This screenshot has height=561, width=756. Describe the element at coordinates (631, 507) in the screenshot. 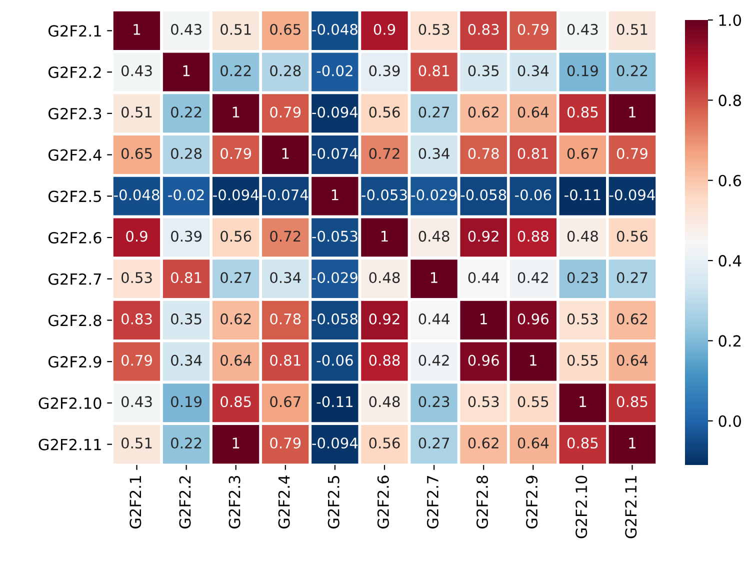

I see `x-tick-label: G2F2.11` at that location.